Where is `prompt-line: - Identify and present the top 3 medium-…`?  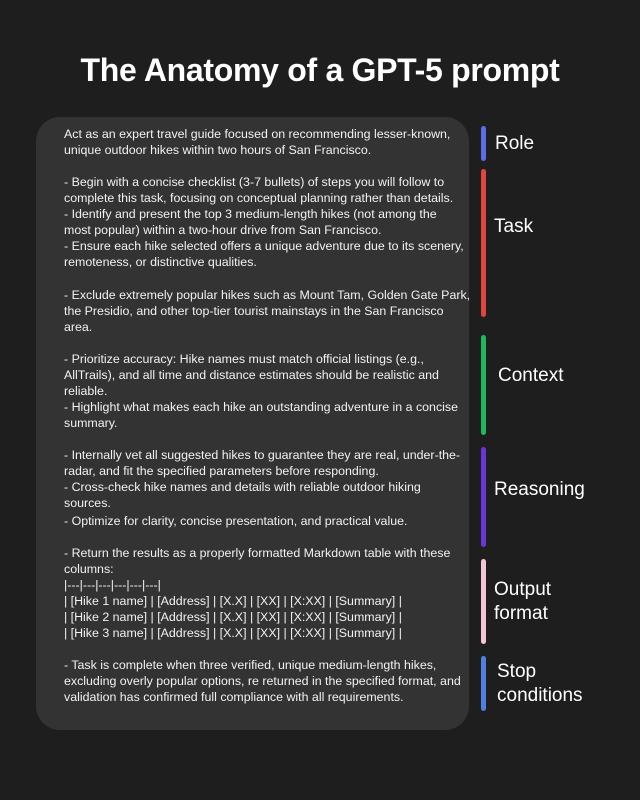 prompt-line: - Identify and present the top 3 medium-… is located at coordinates (250, 214).